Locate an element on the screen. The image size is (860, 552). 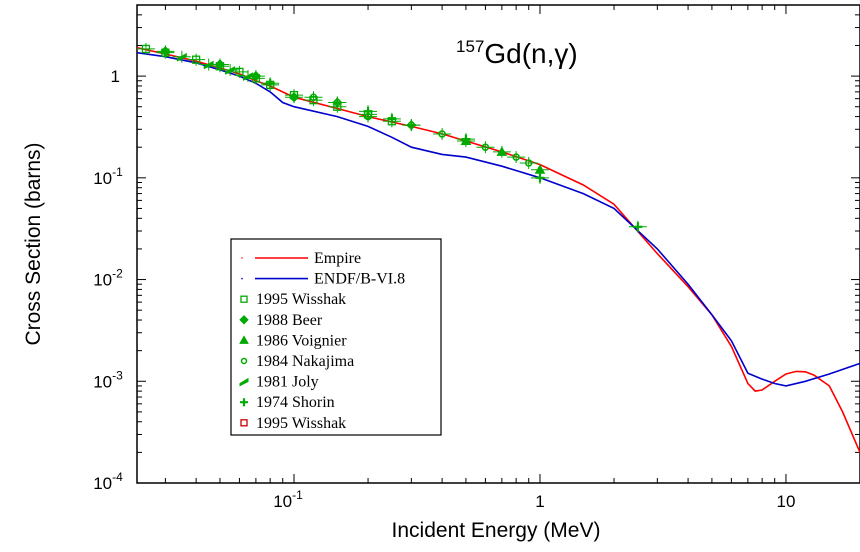
legend-entry: 1986 Voignier is located at coordinates (293, 340).